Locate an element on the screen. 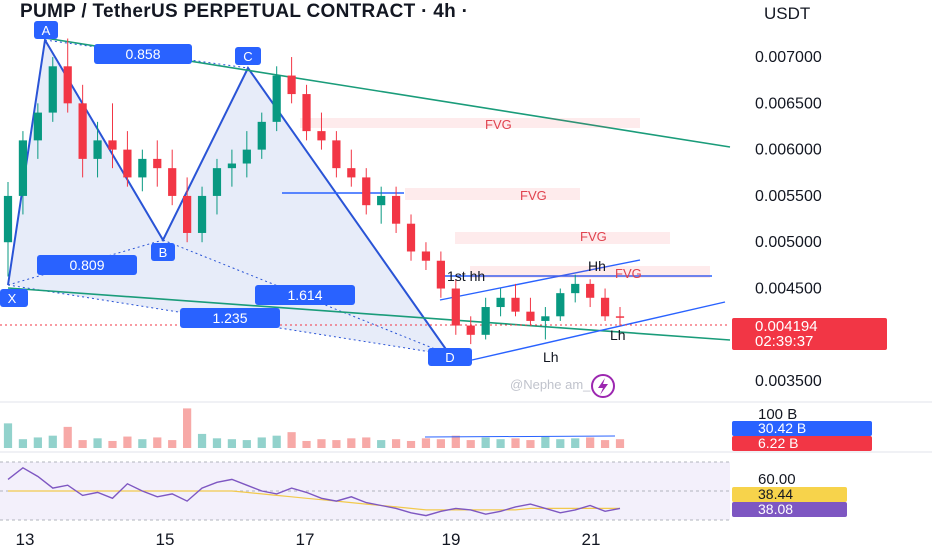 This screenshot has width=932, height=550. time-tick-label: 15 is located at coordinates (165, 539).